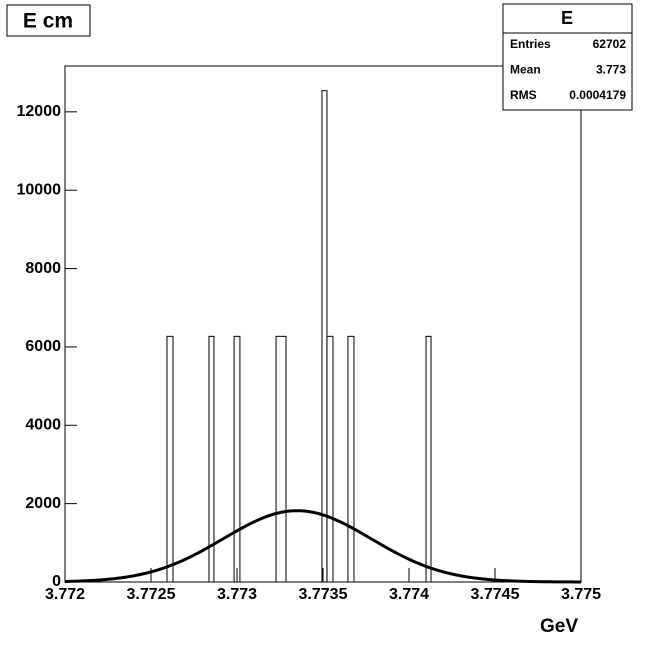  What do you see at coordinates (151, 594) in the screenshot?
I see `x-tick-label: 3.7725` at bounding box center [151, 594].